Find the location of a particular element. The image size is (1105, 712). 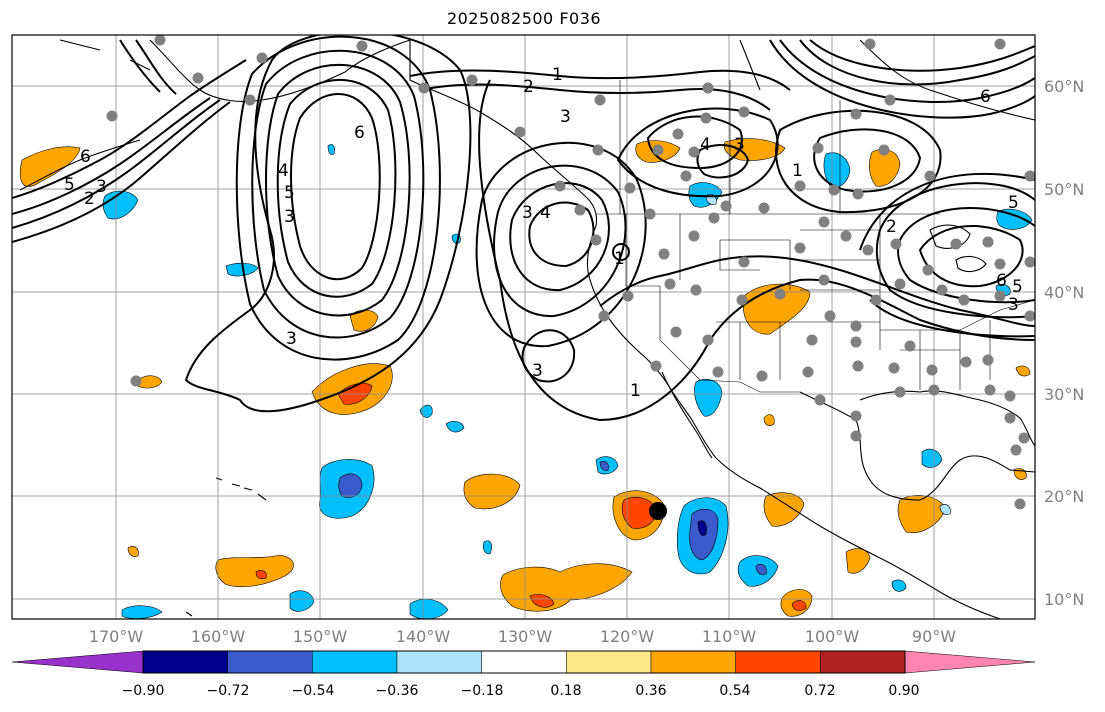

lat-label: 60°N is located at coordinates (1064, 86).